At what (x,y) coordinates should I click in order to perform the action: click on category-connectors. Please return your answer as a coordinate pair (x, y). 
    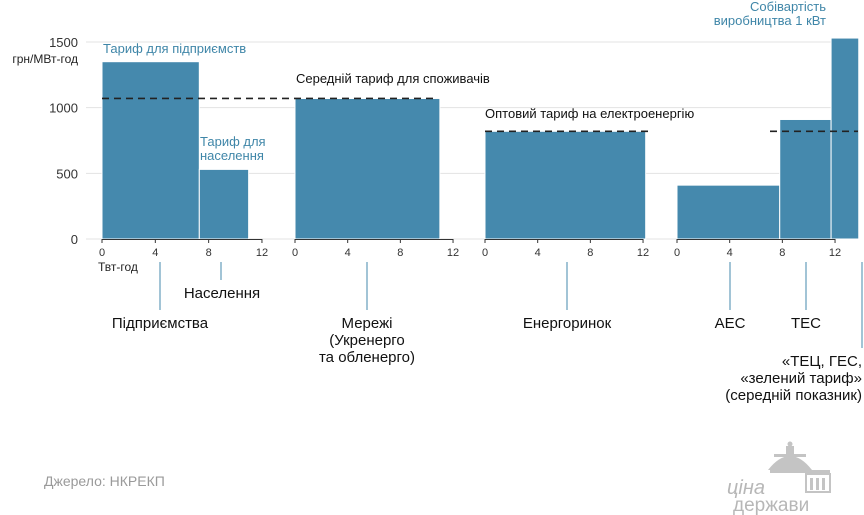
    Looking at the image, I should click on (511, 305).